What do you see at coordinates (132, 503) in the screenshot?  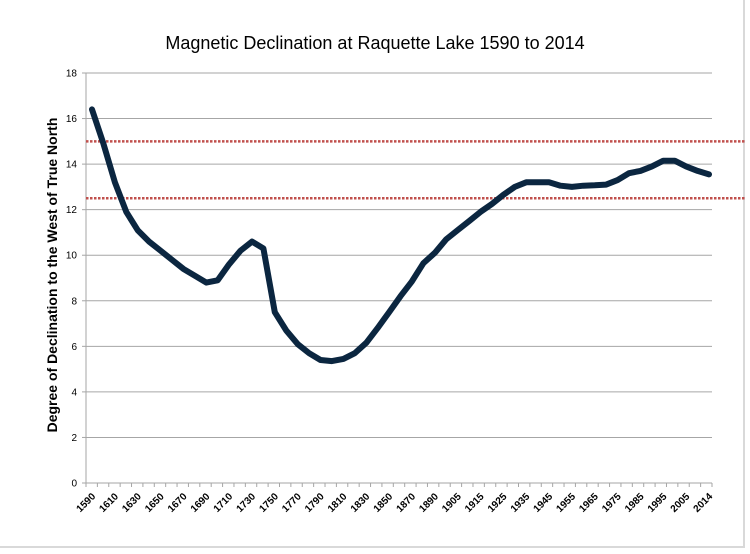 I see `x-tick-label: 1630` at bounding box center [132, 503].